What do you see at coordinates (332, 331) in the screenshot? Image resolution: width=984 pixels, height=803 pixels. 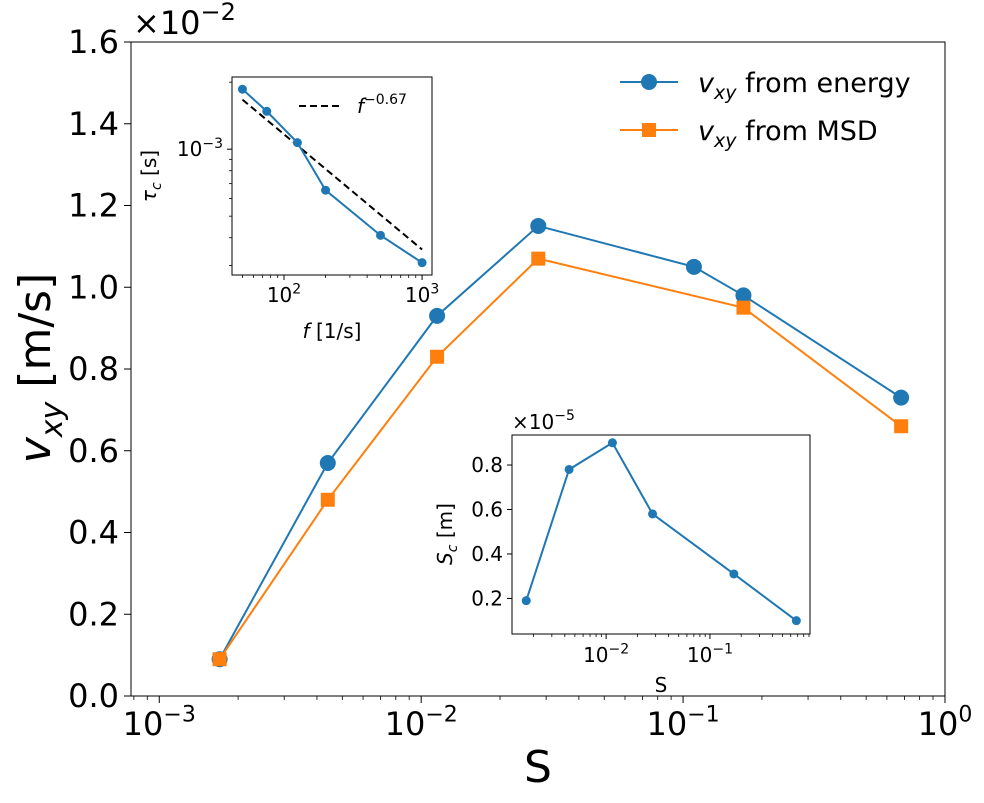 I see `x-axis-label: f [1/s]` at bounding box center [332, 331].